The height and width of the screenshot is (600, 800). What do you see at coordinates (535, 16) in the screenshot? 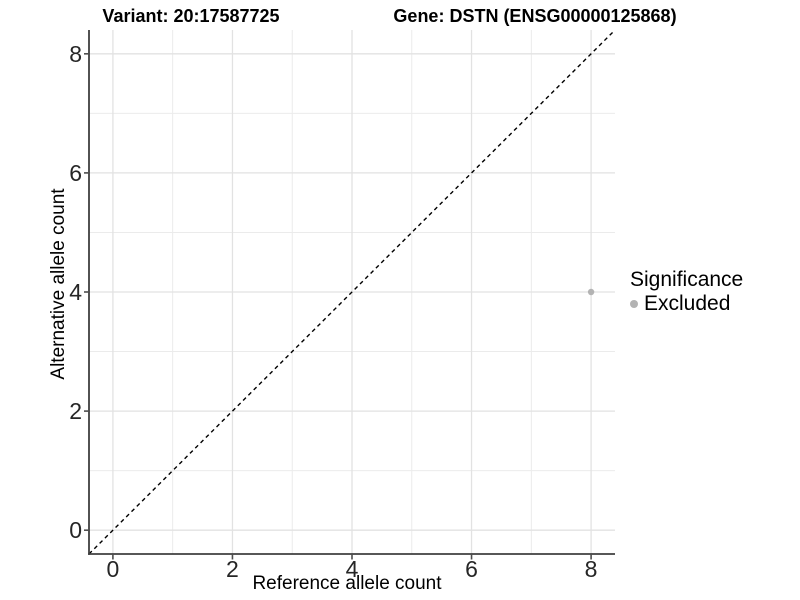
I see `plot-title-gene: Gene: DSTN (ENSG00000125868)` at bounding box center [535, 16].